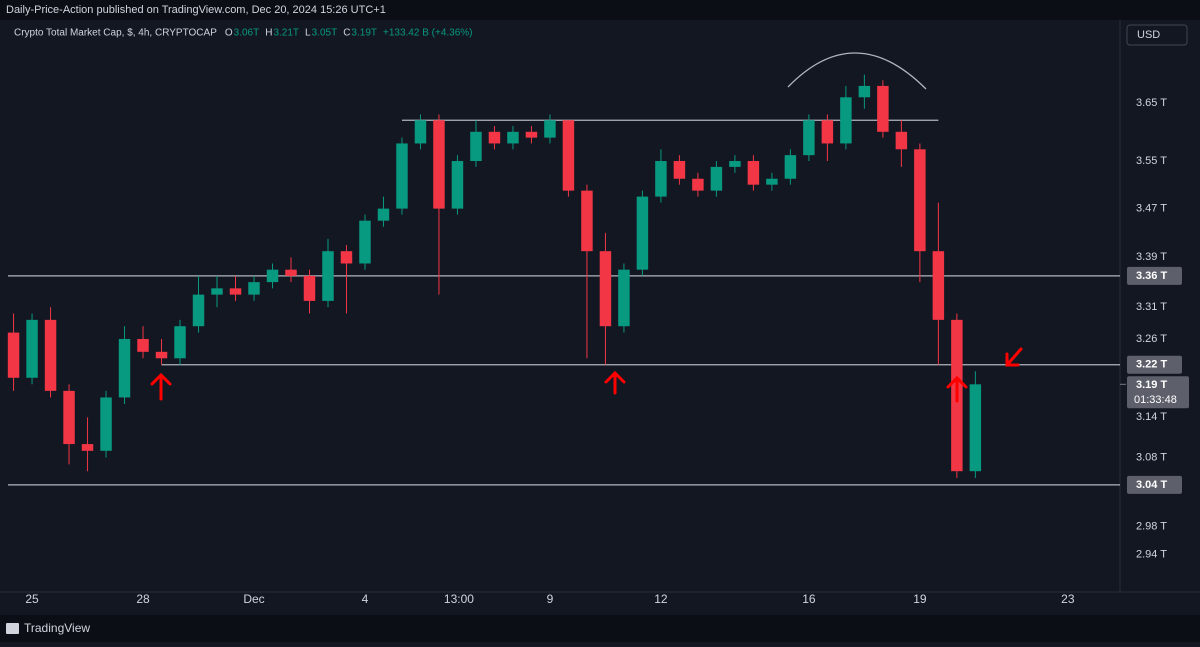 The height and width of the screenshot is (647, 1200). I want to click on ohlc-key: L, so click(308, 33).